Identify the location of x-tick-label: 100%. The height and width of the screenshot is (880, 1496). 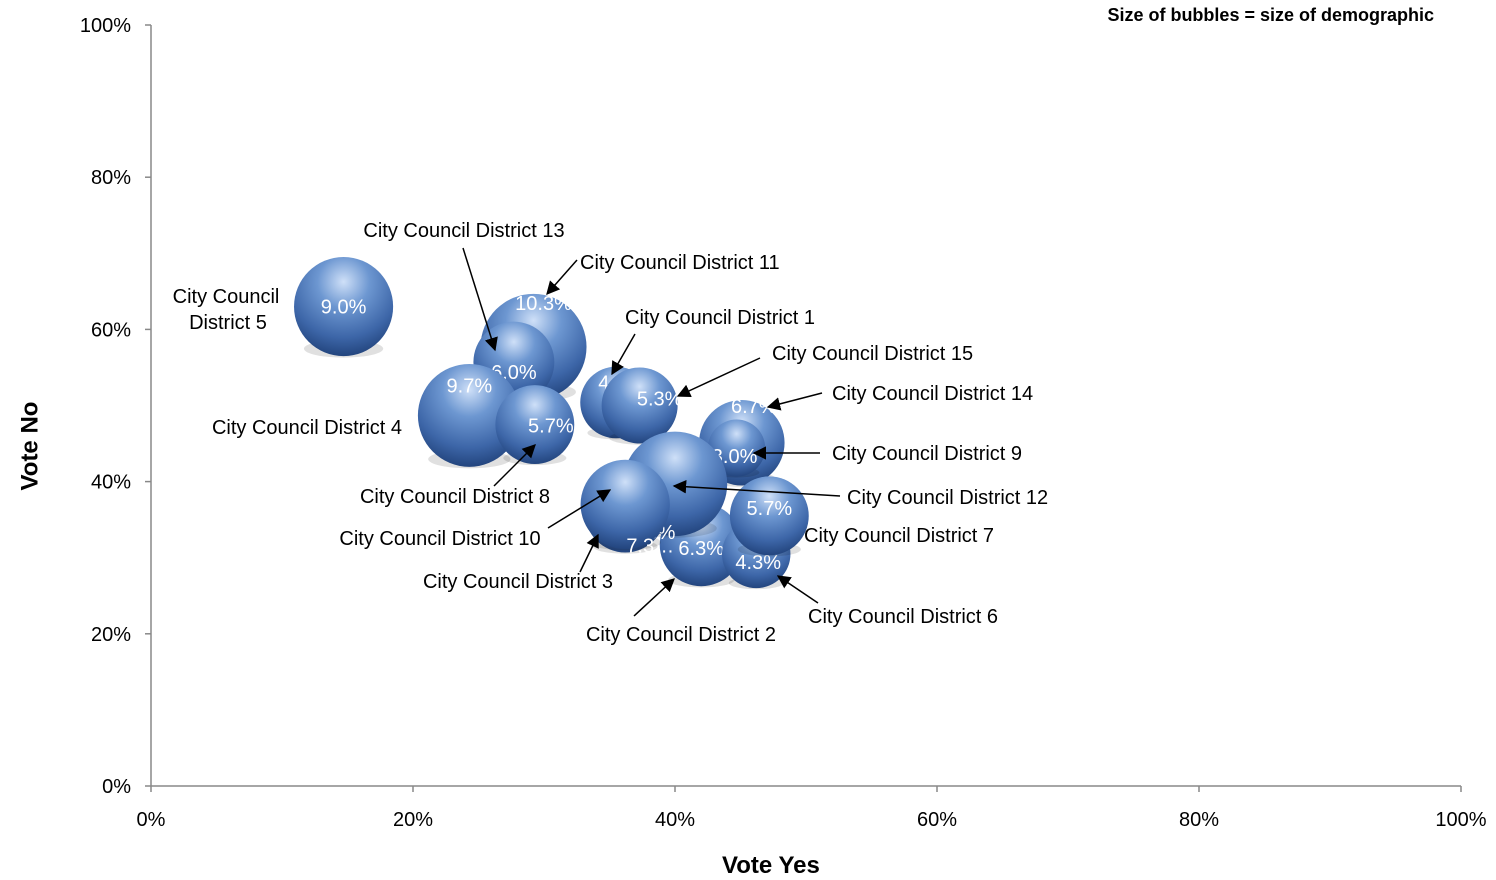
(1460, 820).